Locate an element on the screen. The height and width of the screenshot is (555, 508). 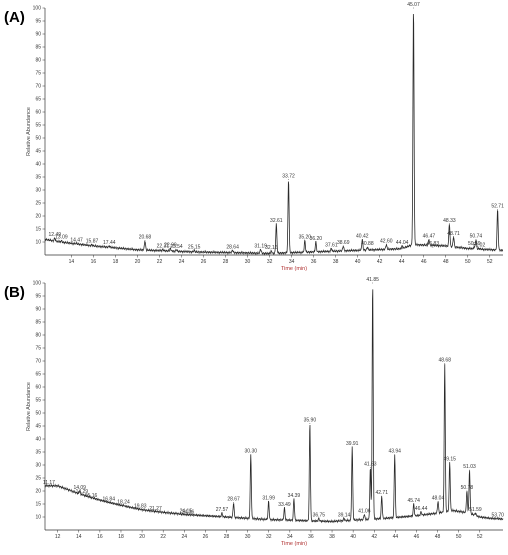
y-tick-label: 90 is located at coordinates (38, 35).